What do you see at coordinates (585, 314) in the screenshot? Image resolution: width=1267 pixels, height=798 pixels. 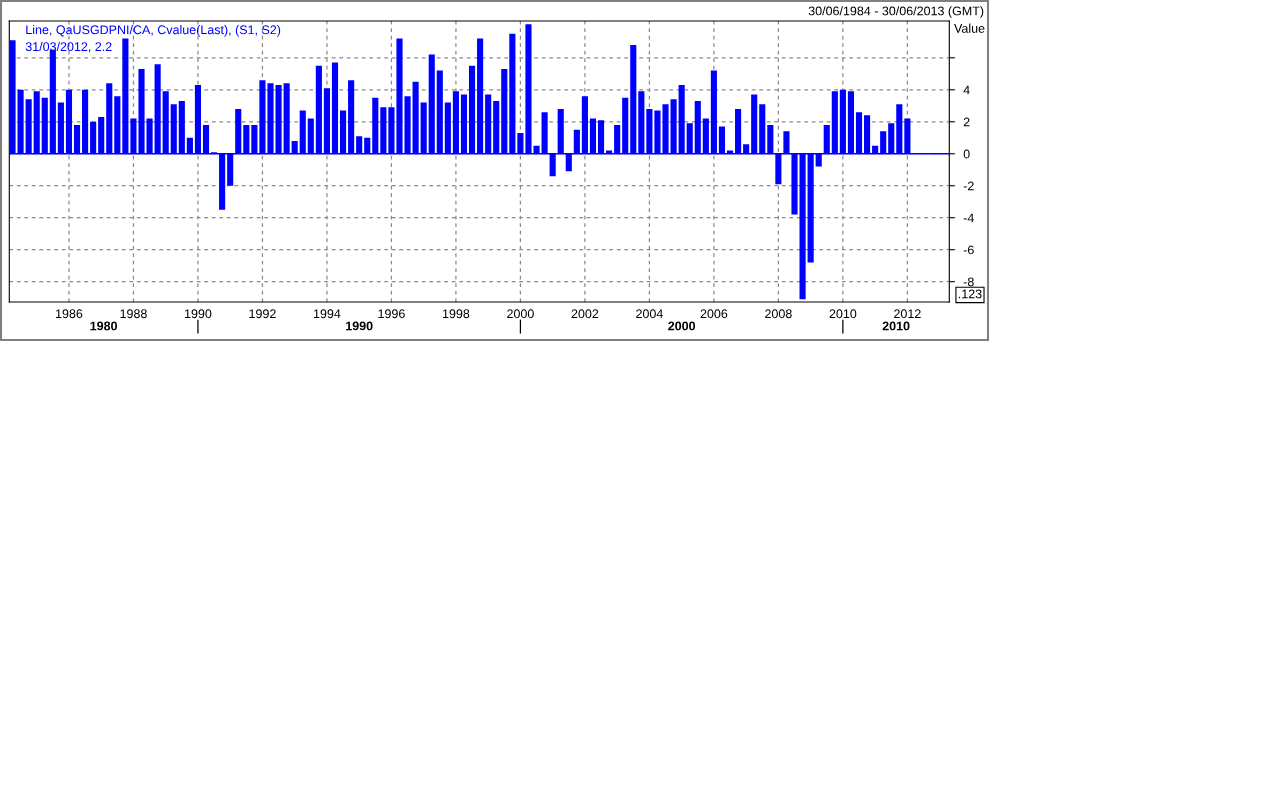 I see `x-tick-label: 2002` at bounding box center [585, 314].